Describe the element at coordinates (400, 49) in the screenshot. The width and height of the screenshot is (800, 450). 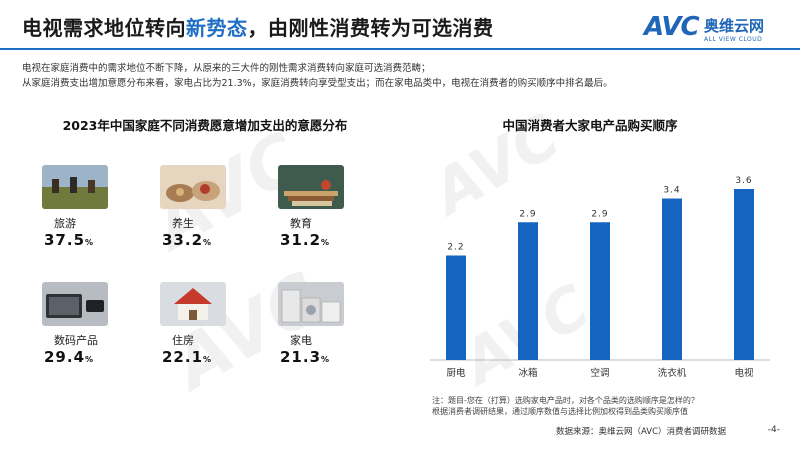
I see `header-divider` at that location.